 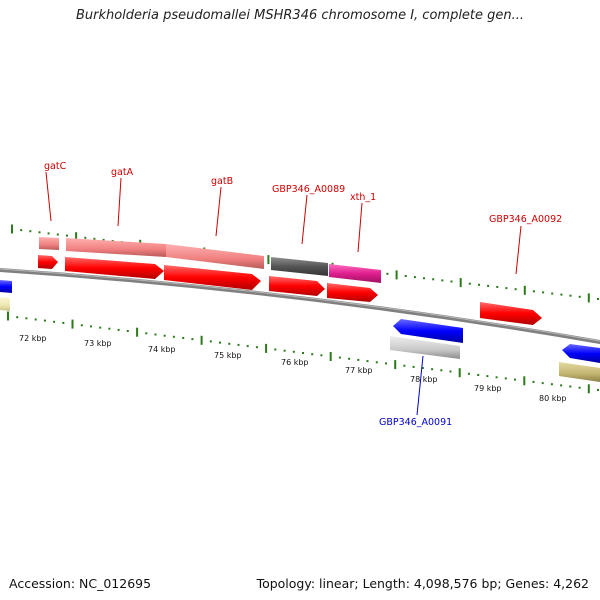 I want to click on forward-genes, so click(x=290, y=290).